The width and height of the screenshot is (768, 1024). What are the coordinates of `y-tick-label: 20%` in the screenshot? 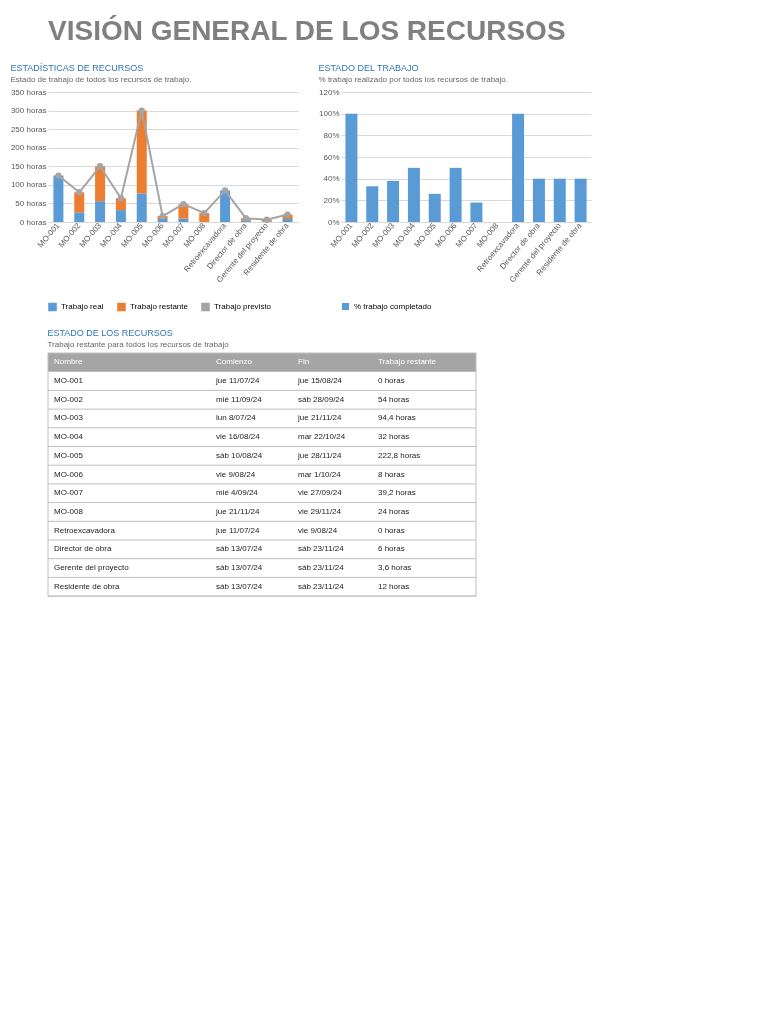 It's located at (331, 200).